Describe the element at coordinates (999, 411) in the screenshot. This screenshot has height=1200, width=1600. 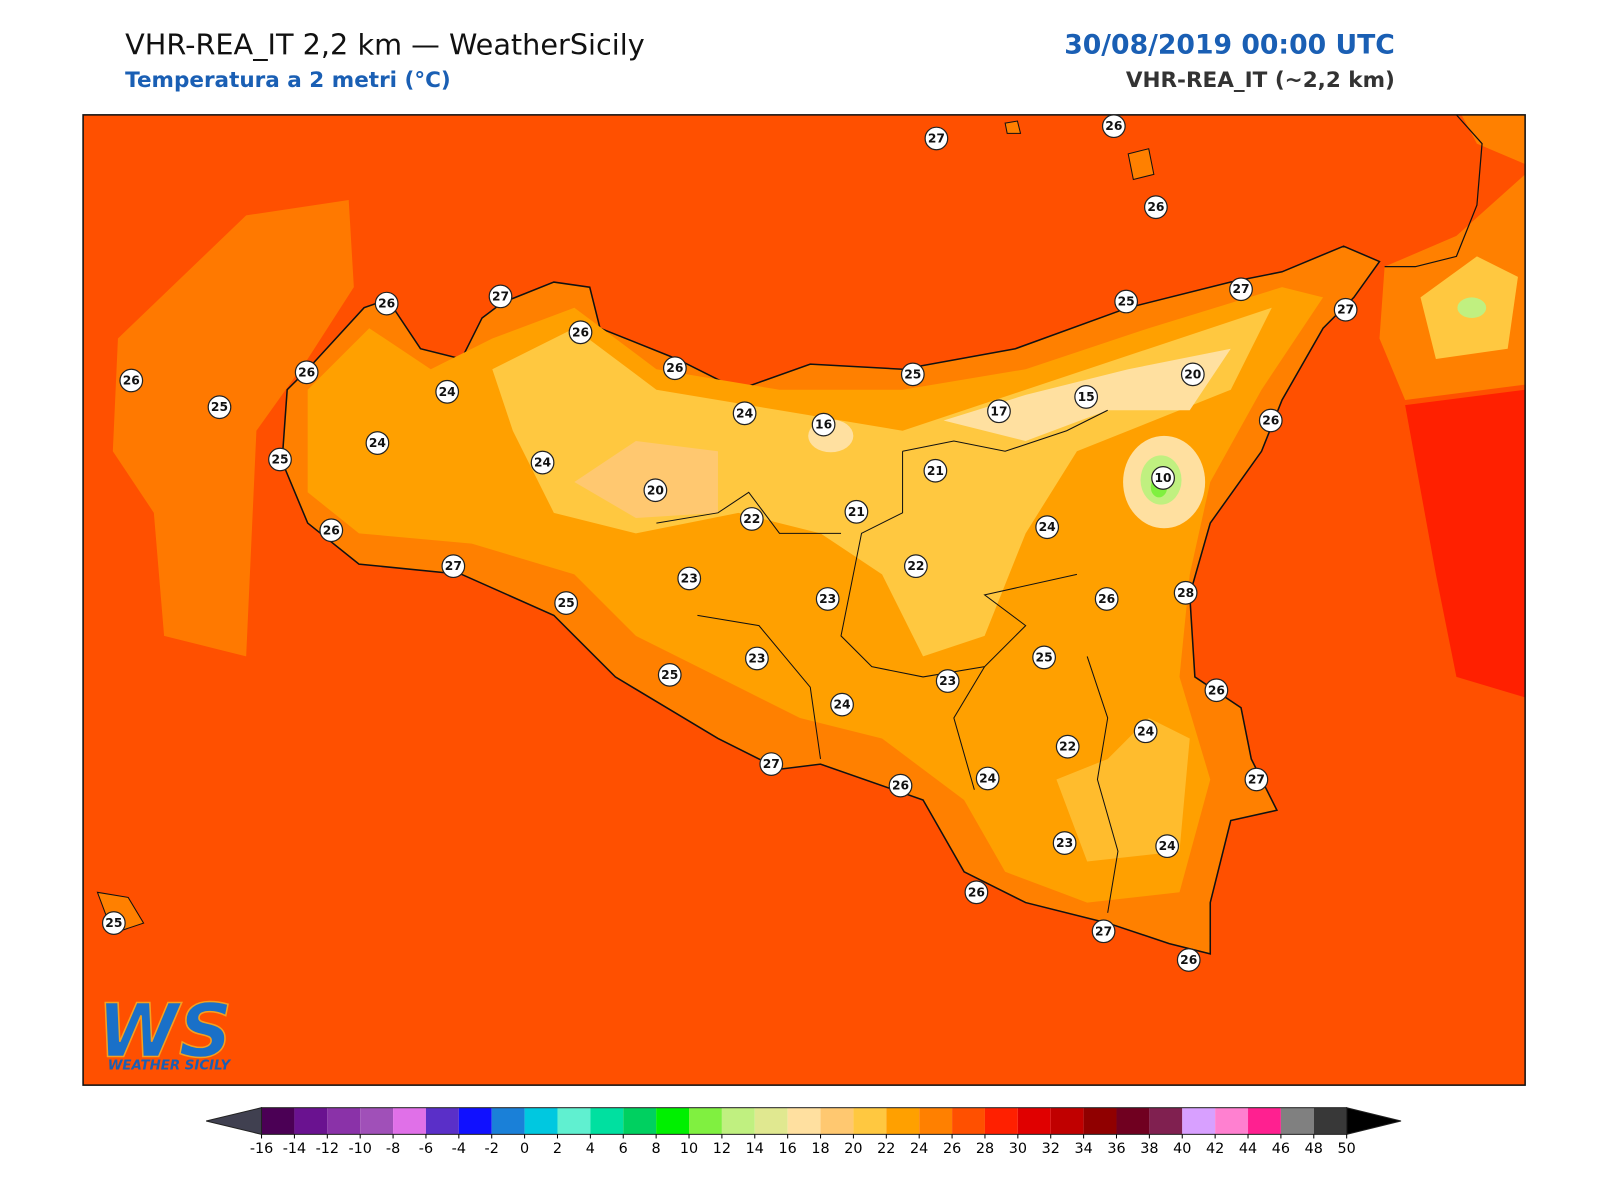
I see `station: 17` at that location.